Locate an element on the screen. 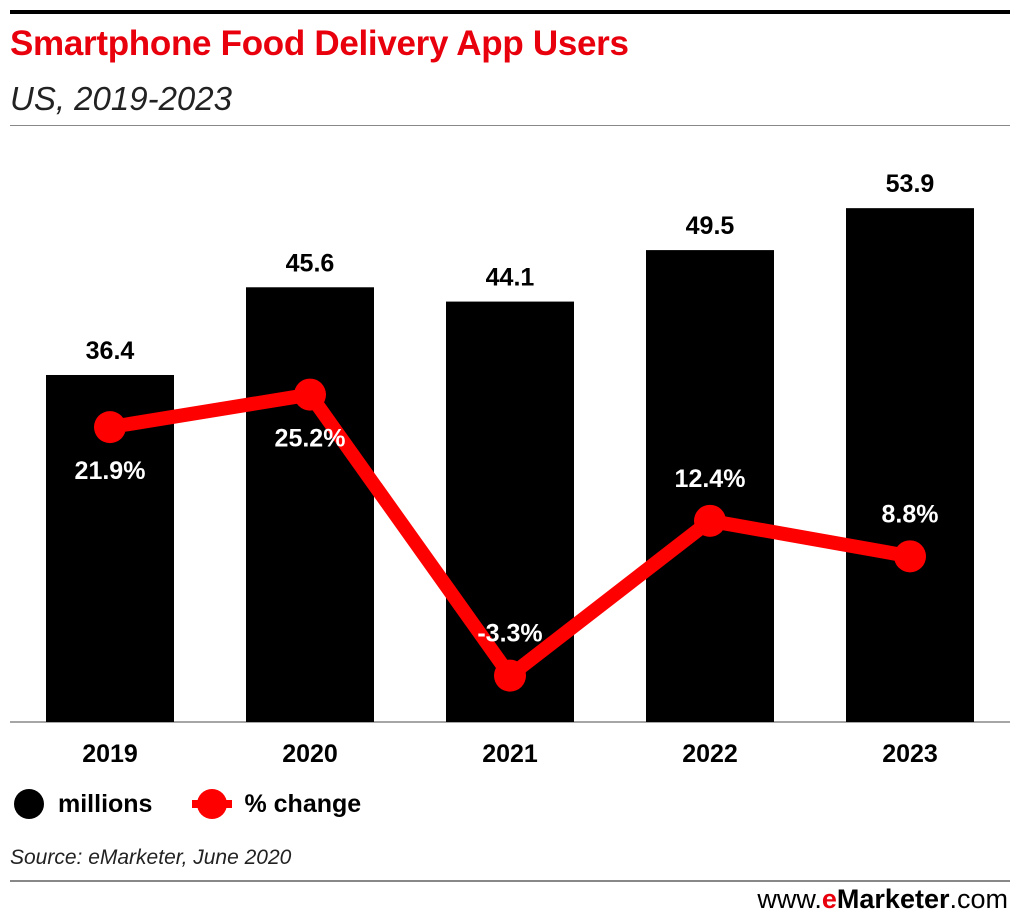  bar-2021 is located at coordinates (510, 511).